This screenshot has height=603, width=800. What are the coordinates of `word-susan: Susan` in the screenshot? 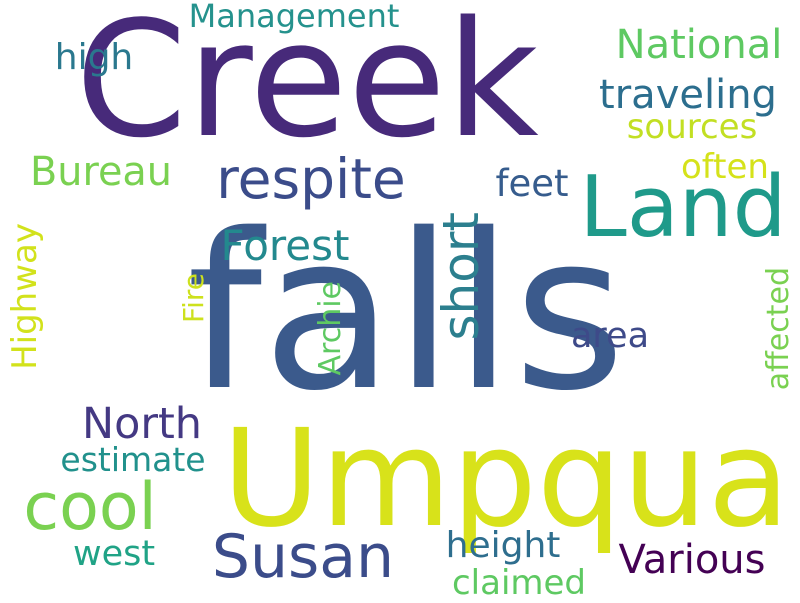 It's located at (303, 557).